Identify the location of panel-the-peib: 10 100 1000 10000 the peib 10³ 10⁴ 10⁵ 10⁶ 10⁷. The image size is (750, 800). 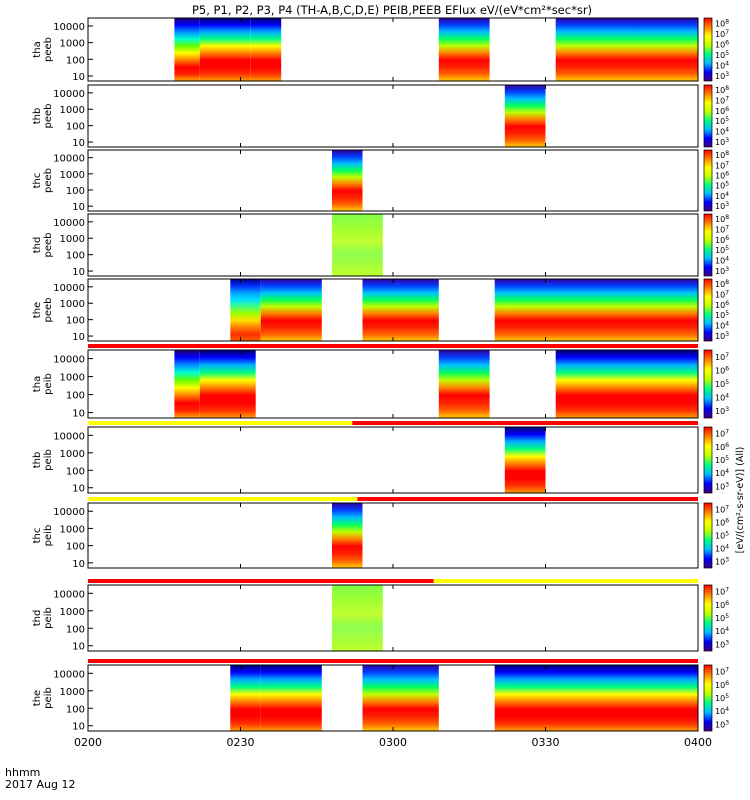
(380, 696).